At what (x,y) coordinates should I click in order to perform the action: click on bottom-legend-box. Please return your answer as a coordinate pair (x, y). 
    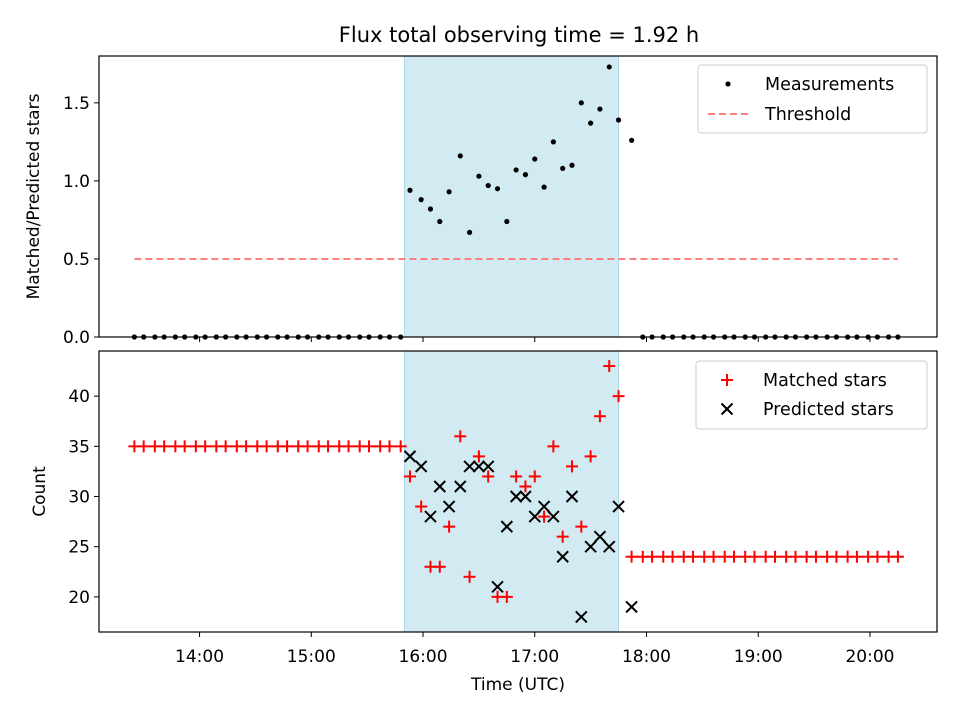
    Looking at the image, I should click on (811, 395).